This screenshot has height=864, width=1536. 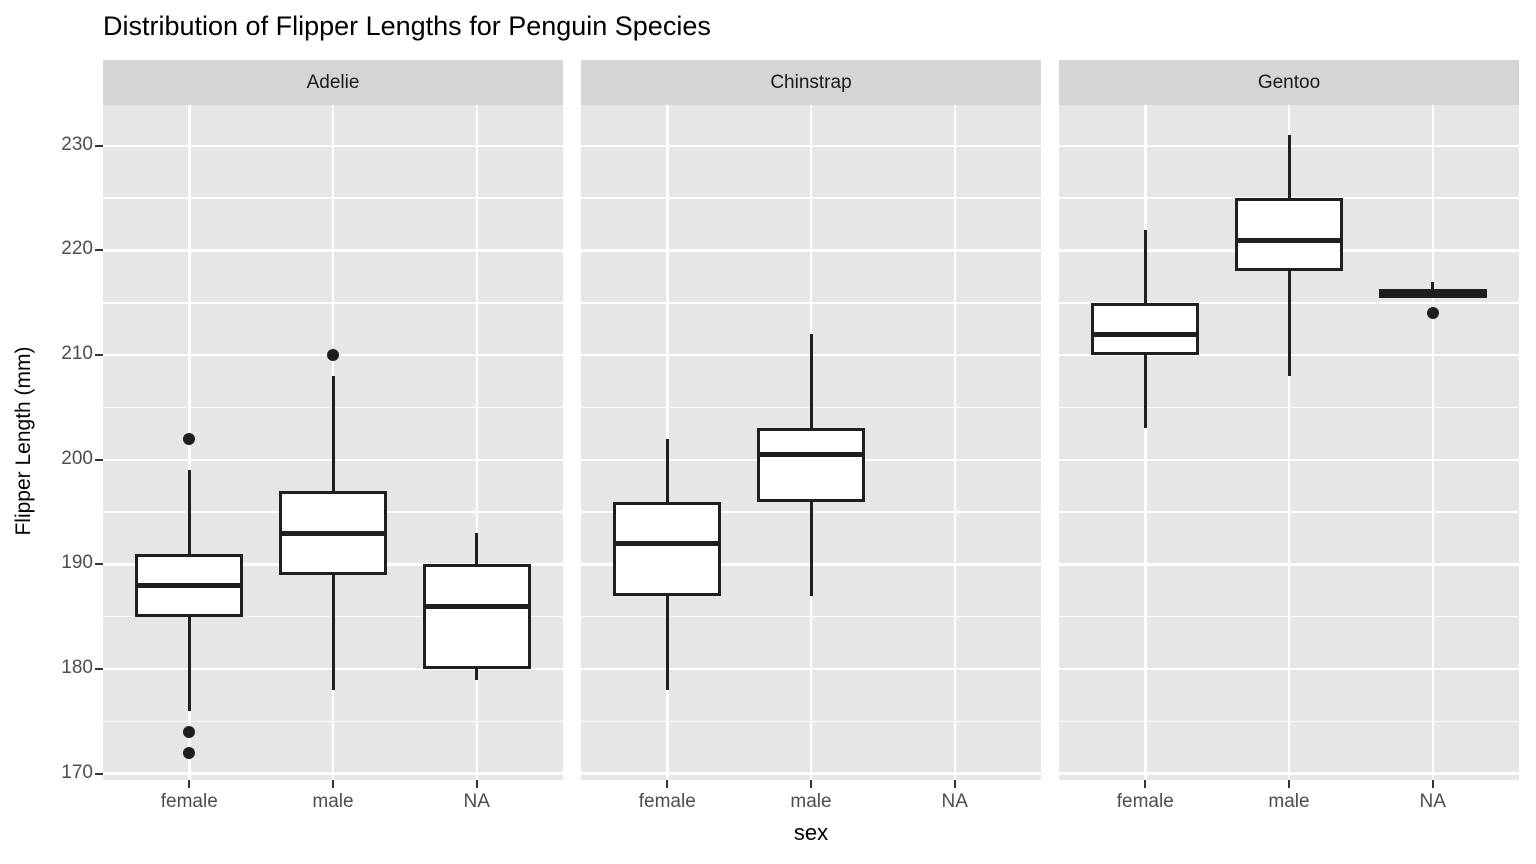 What do you see at coordinates (667, 642) in the screenshot?
I see `lower-whisker-chinstrap-female` at bounding box center [667, 642].